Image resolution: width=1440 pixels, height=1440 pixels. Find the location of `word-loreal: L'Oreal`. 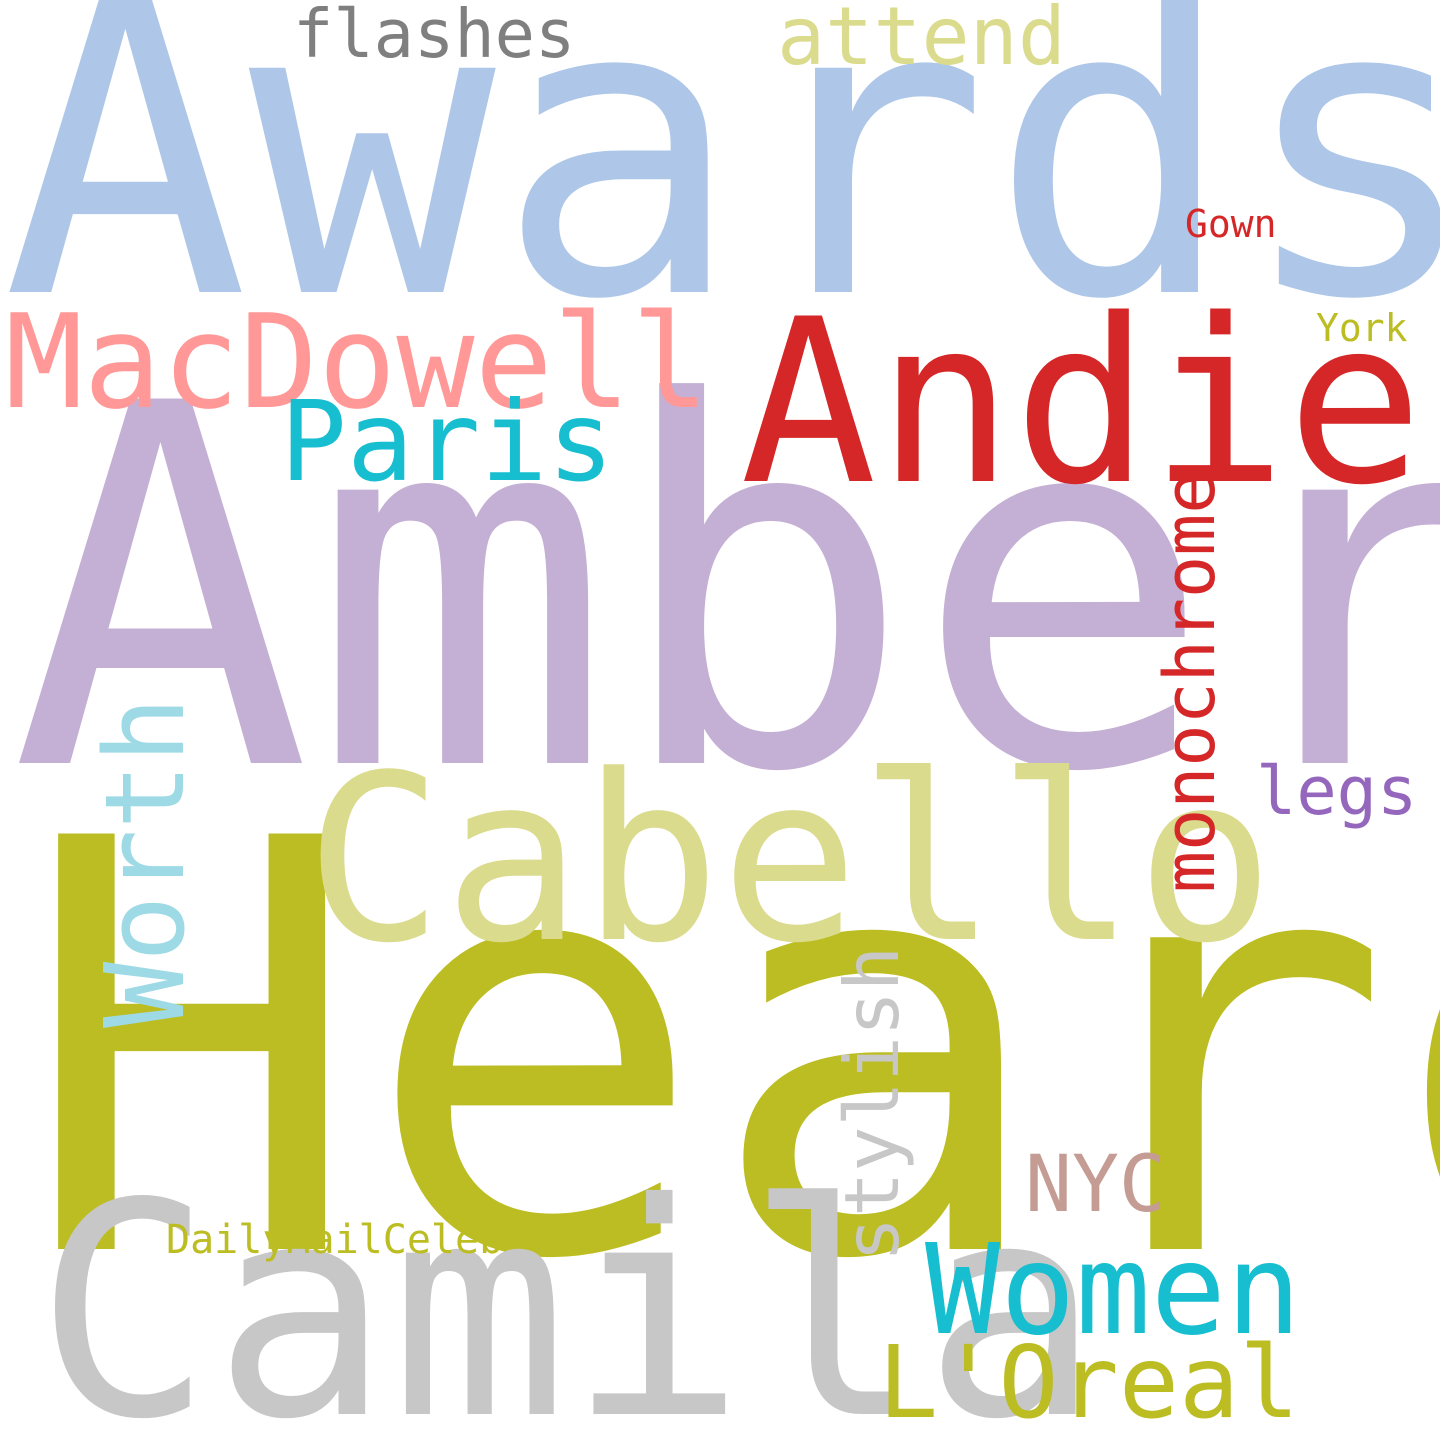

word-loreal: L'Oreal is located at coordinates (1089, 1382).